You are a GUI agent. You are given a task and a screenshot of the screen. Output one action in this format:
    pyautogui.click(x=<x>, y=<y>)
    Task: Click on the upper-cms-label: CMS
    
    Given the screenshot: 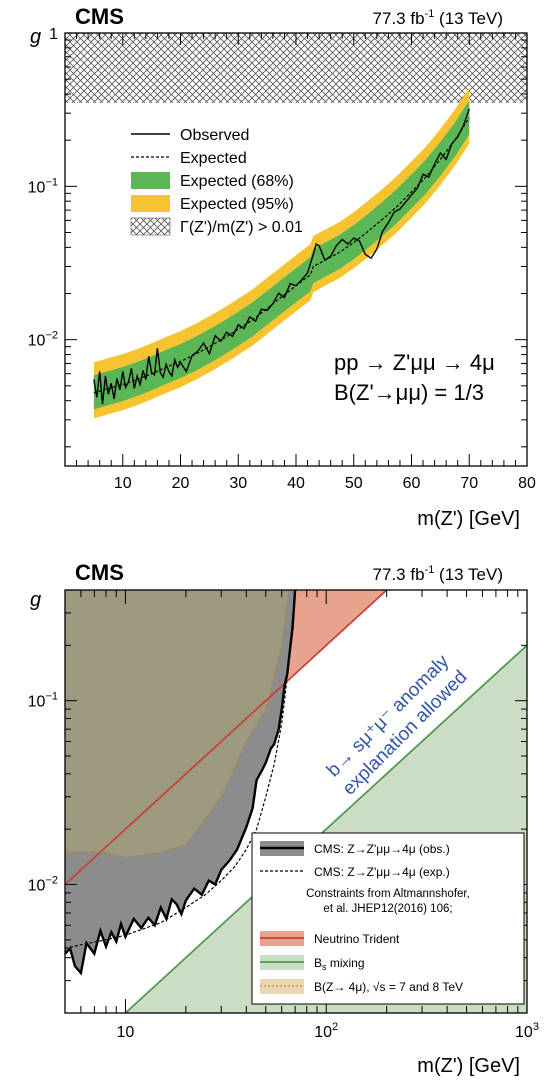 What is the action you would take?
    pyautogui.click(x=99, y=16)
    